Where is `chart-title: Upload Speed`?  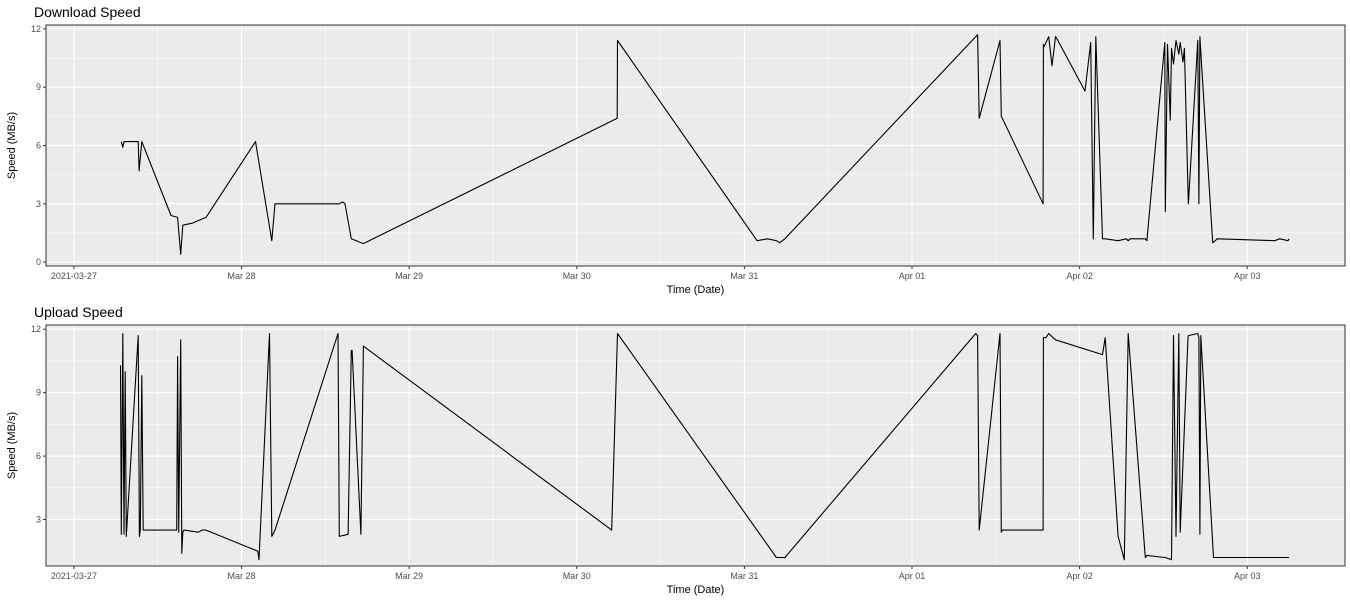
chart-title: Upload Speed is located at coordinates (78, 312).